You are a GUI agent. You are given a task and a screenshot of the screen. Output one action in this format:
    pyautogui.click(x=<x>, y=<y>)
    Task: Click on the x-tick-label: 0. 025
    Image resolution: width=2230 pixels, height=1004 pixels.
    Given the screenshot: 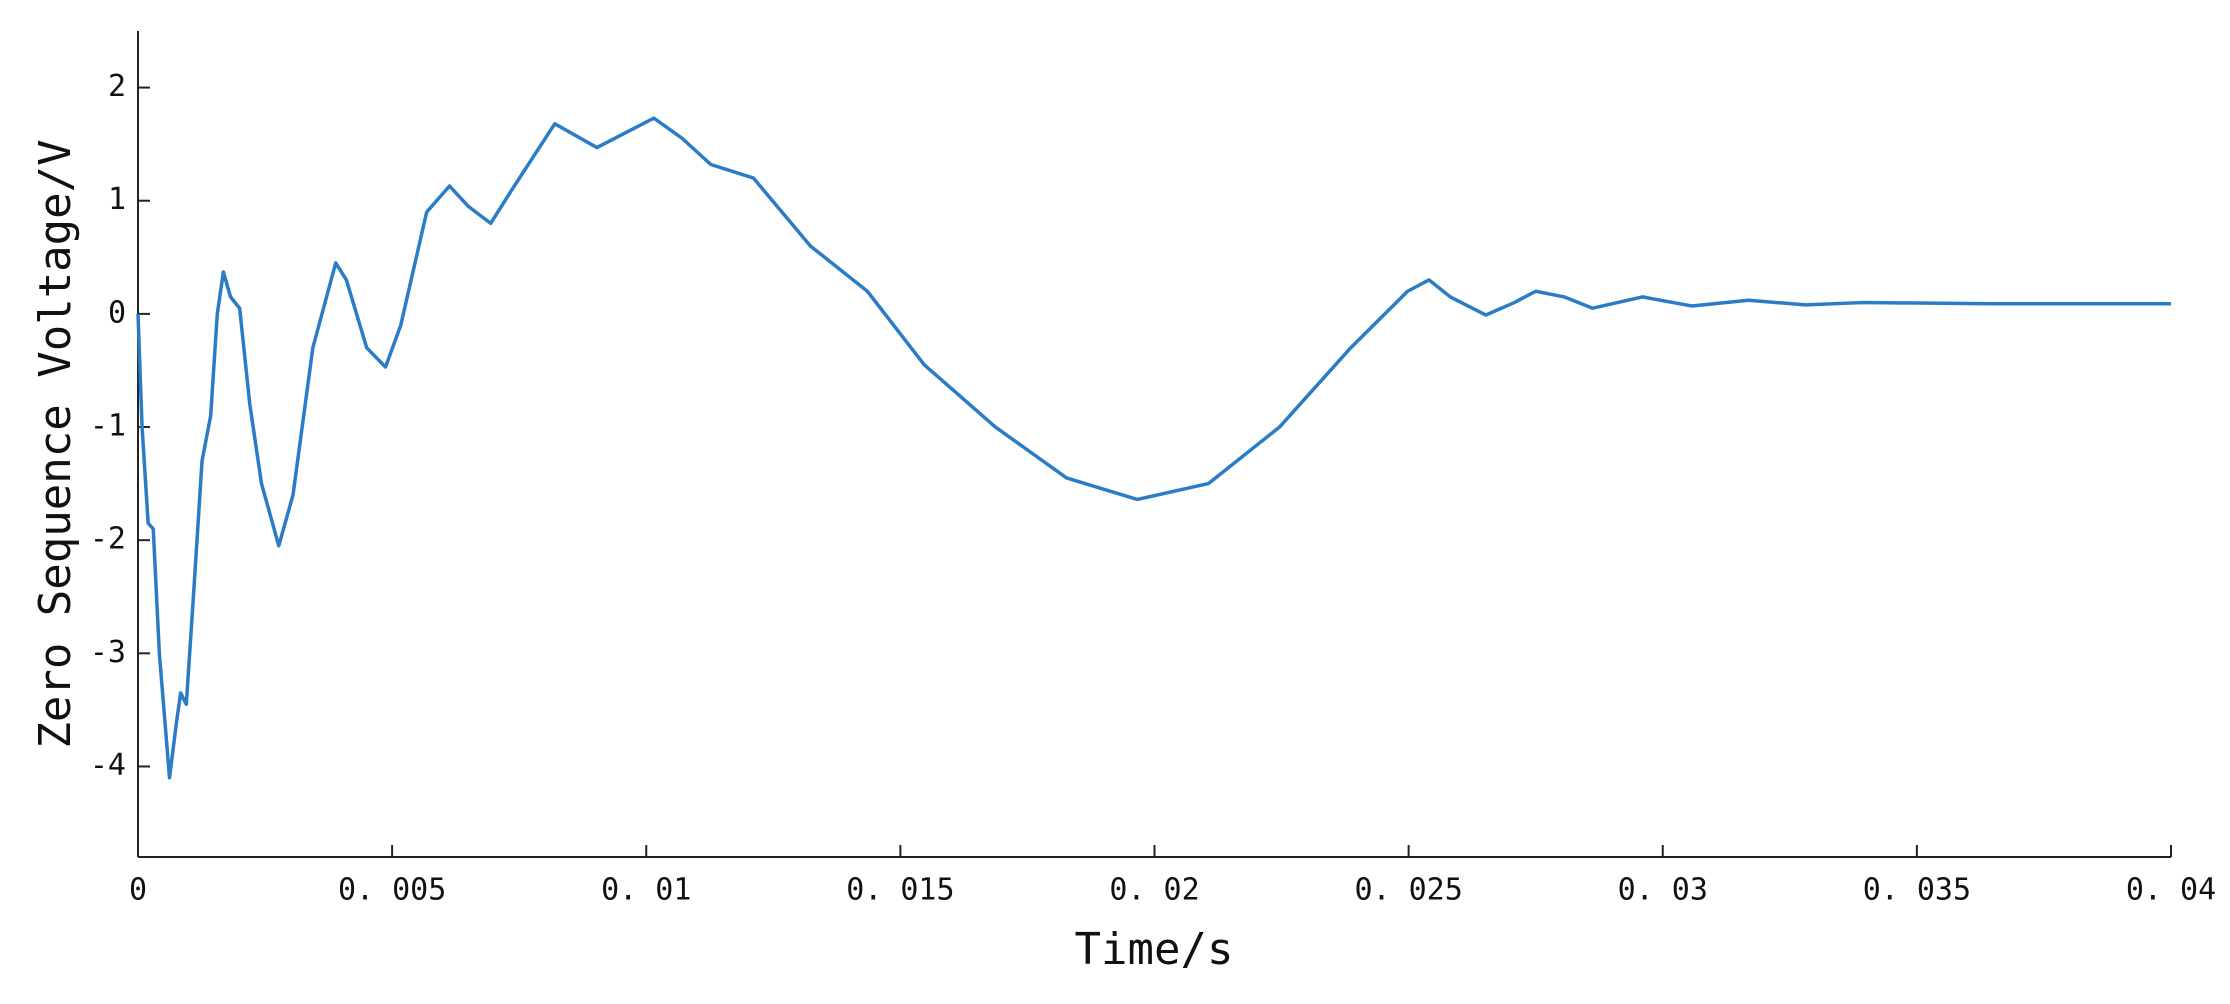 What is the action you would take?
    pyautogui.click(x=1408, y=890)
    